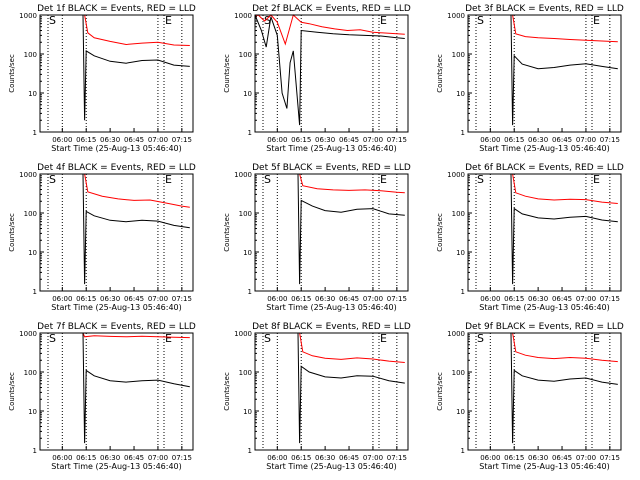 The width and height of the screenshot is (640, 480). What do you see at coordinates (331, 9) in the screenshot?
I see `chart-title: Det 2f BLACK = Events, RED = LLD` at bounding box center [331, 9].